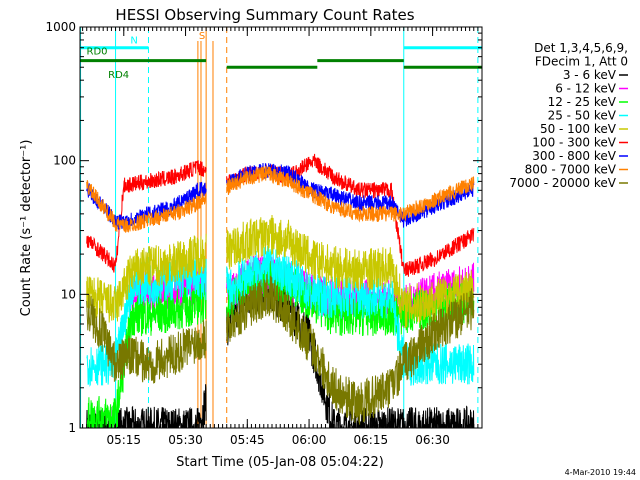 The width and height of the screenshot is (640, 480). I want to click on y-tick-label: 1, so click(72, 428).